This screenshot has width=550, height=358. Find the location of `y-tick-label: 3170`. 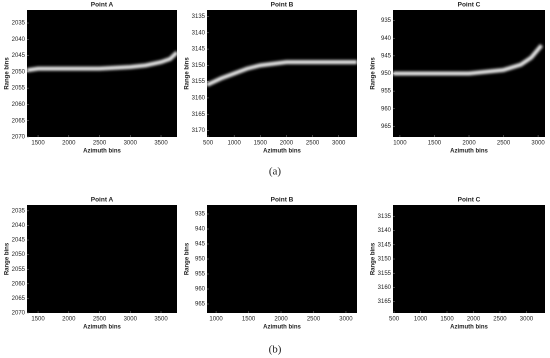

y-tick-label: 3170 is located at coordinates (199, 131).